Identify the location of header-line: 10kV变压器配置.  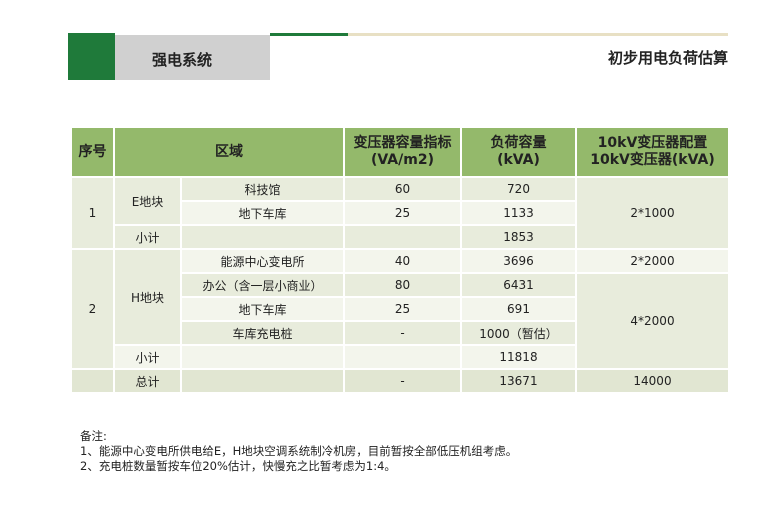
(652, 143).